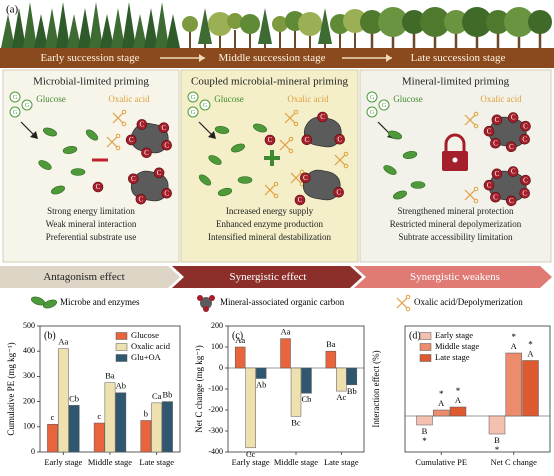 This screenshot has height=476, width=554. What do you see at coordinates (425, 336) in the screenshot?
I see `legend-swatch` at bounding box center [425, 336].